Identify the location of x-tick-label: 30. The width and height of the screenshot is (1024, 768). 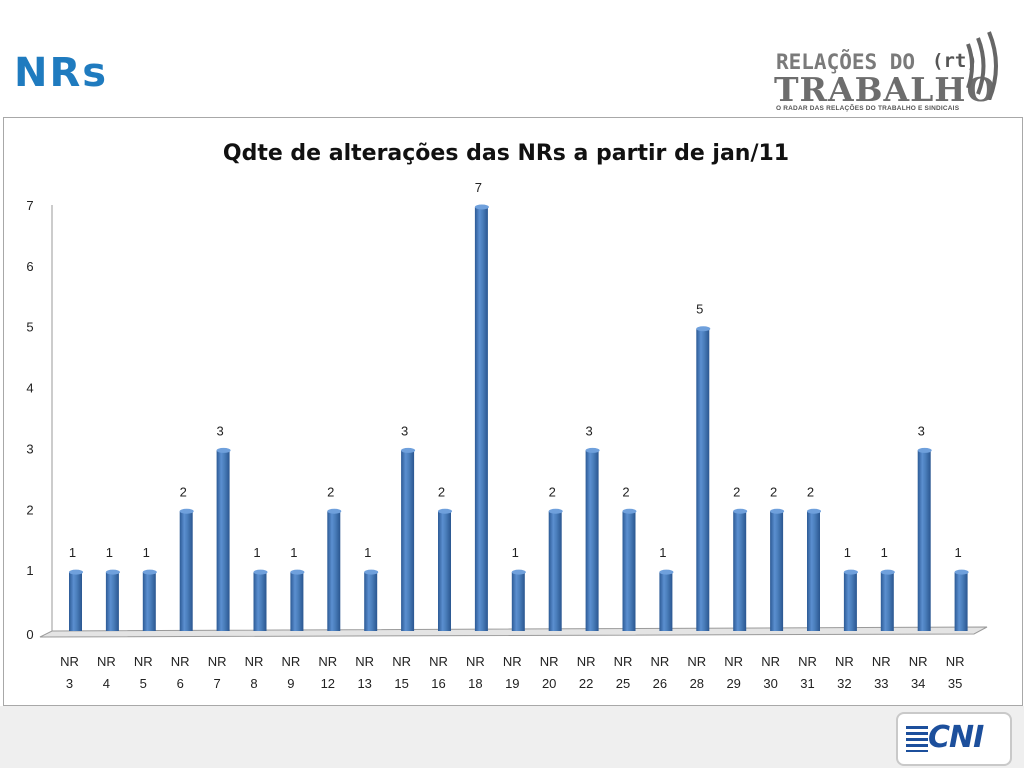
(770, 683).